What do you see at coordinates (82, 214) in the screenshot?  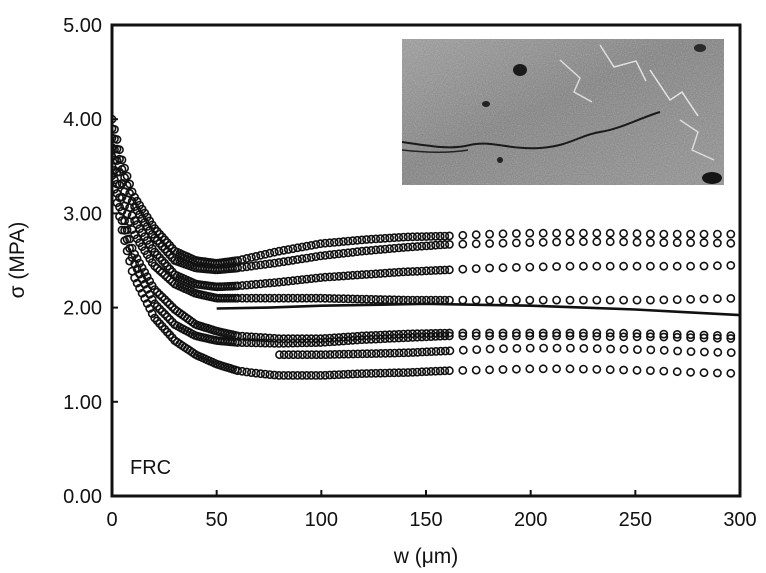 I see `y-tick-label: 3.00` at bounding box center [82, 214].